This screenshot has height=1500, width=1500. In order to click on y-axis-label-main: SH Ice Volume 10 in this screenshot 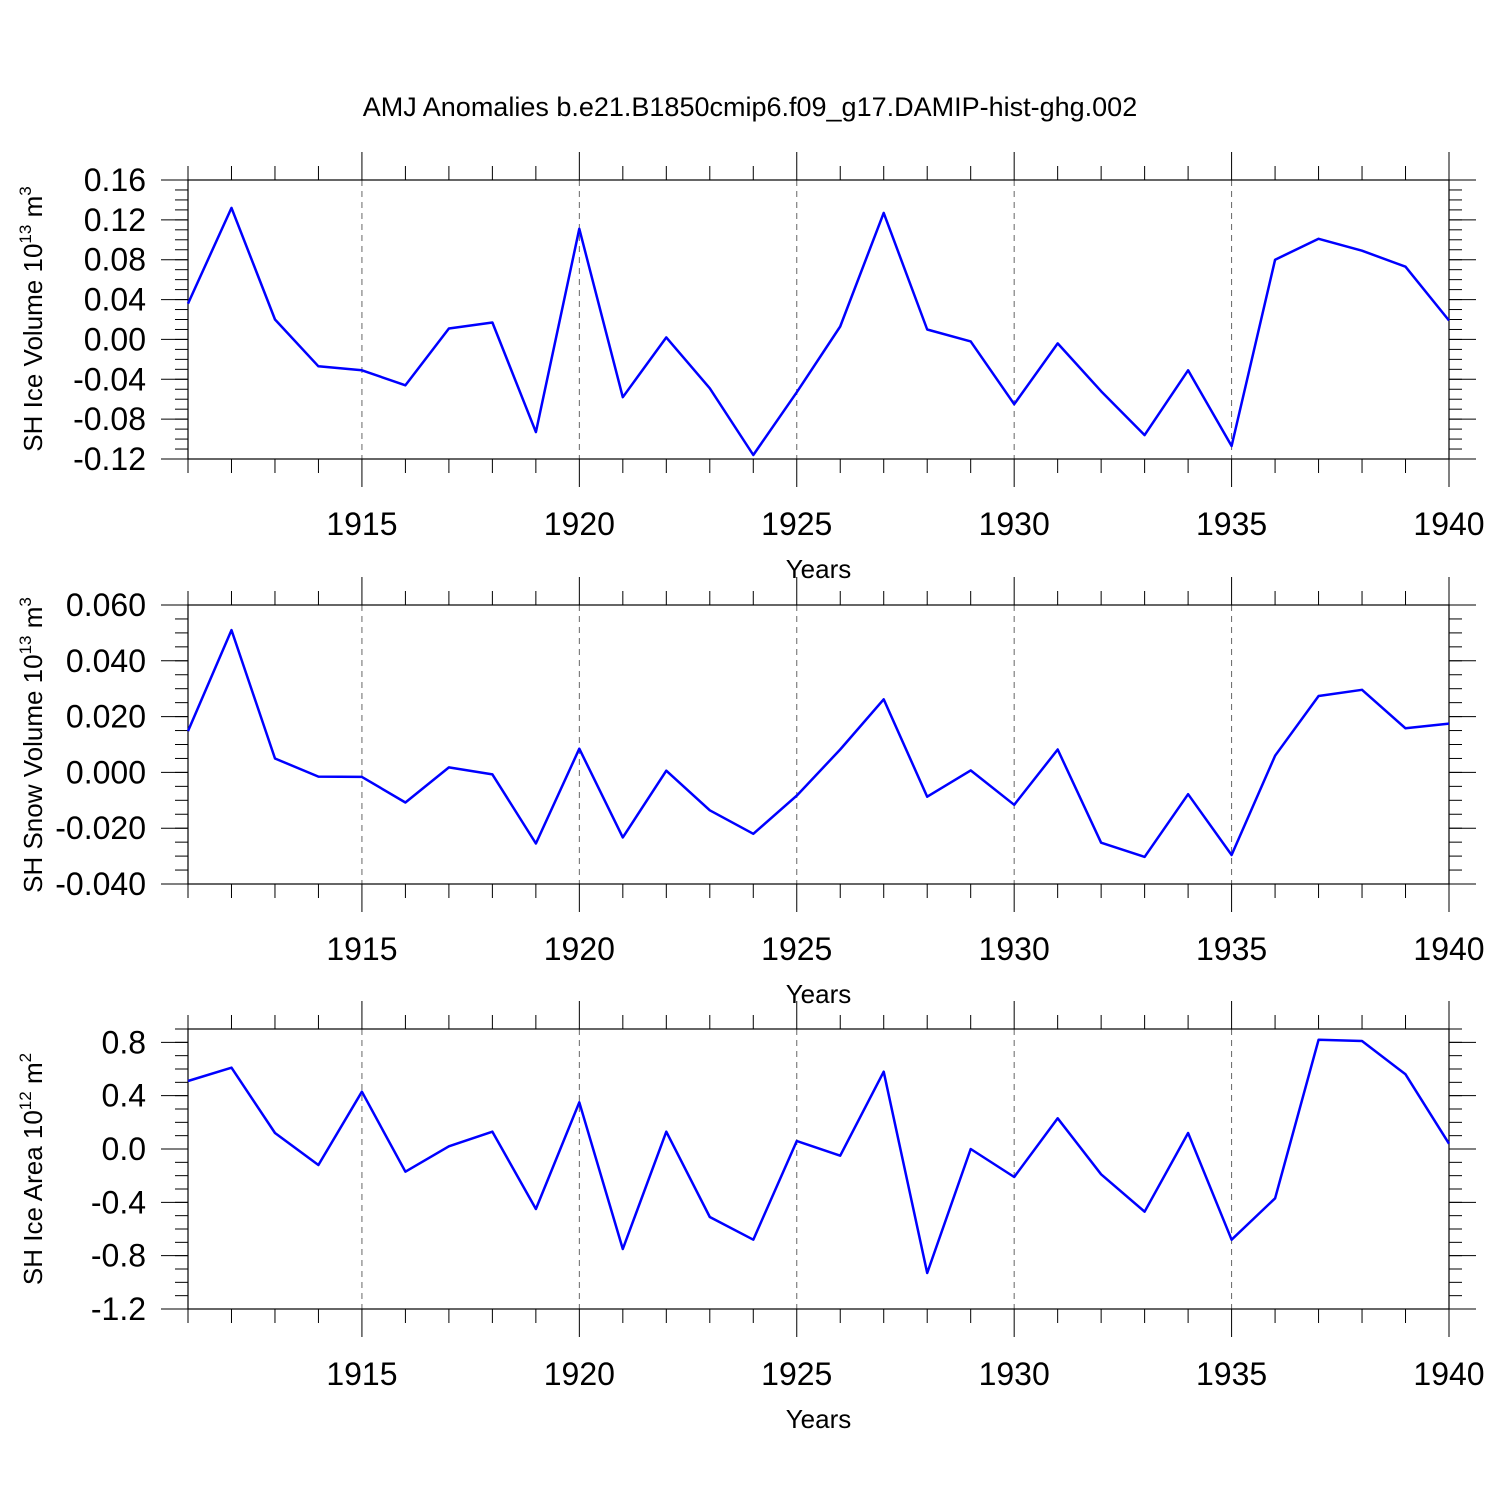, I will do `click(33, 348)`.